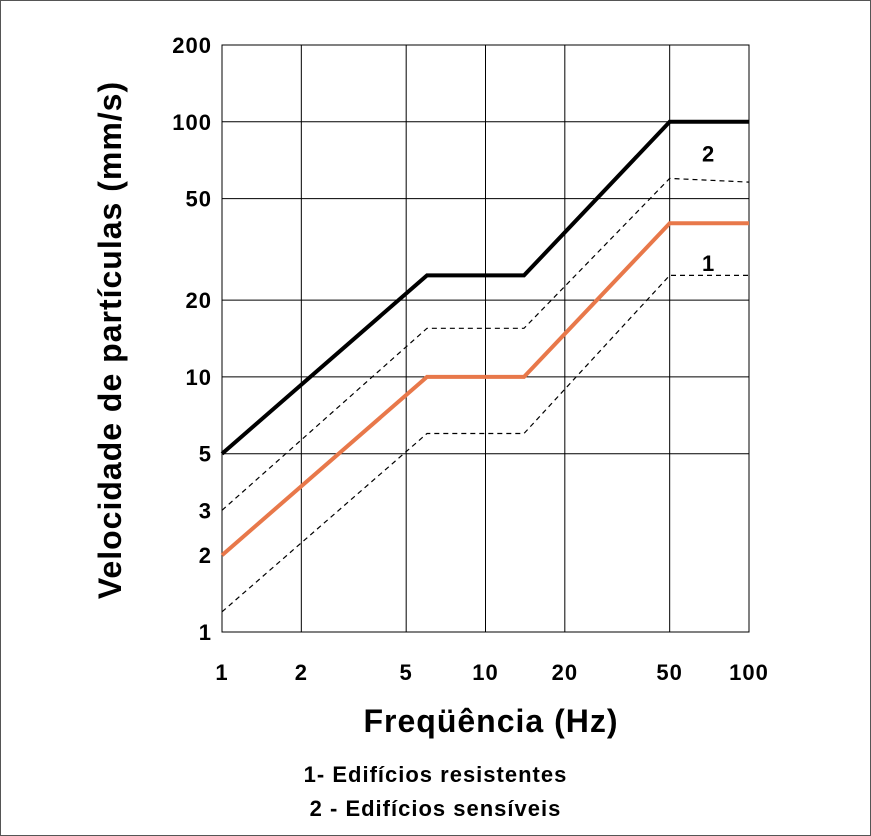 The image size is (871, 836). I want to click on curve-label: 1, so click(708, 263).